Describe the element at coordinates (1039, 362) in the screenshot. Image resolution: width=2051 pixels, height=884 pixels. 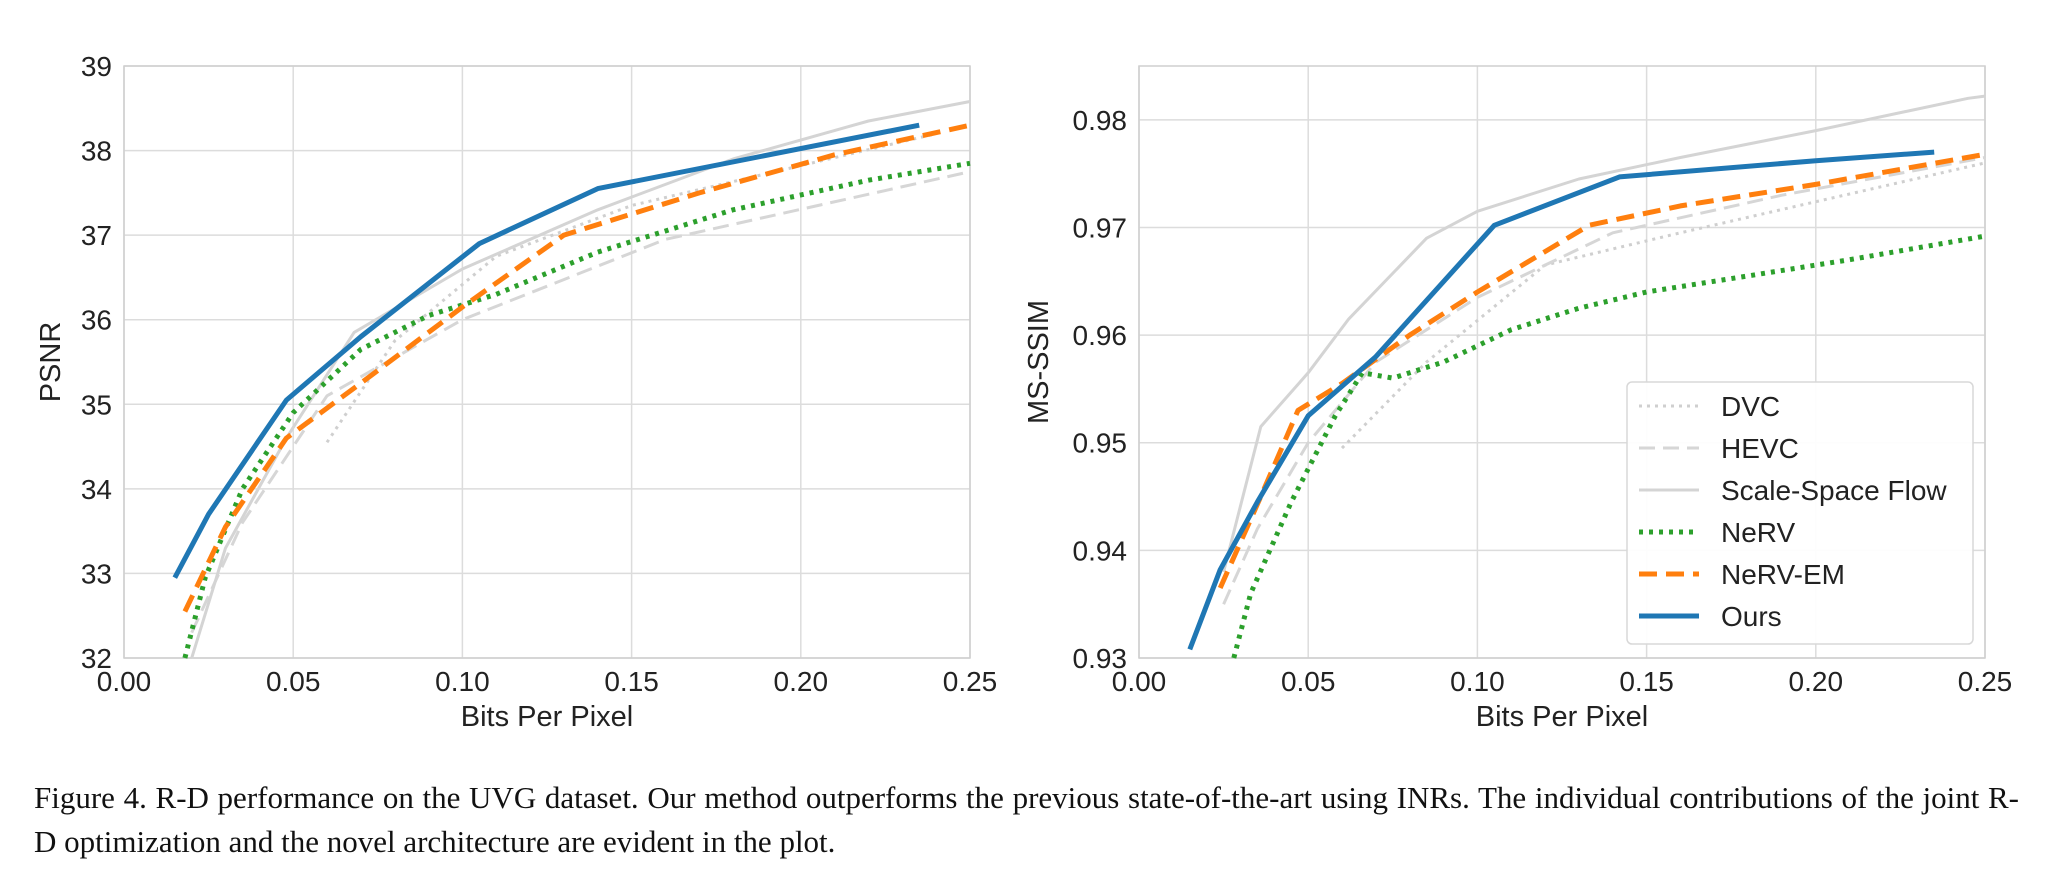
I see `y-axis-label: MS-SSIM` at that location.